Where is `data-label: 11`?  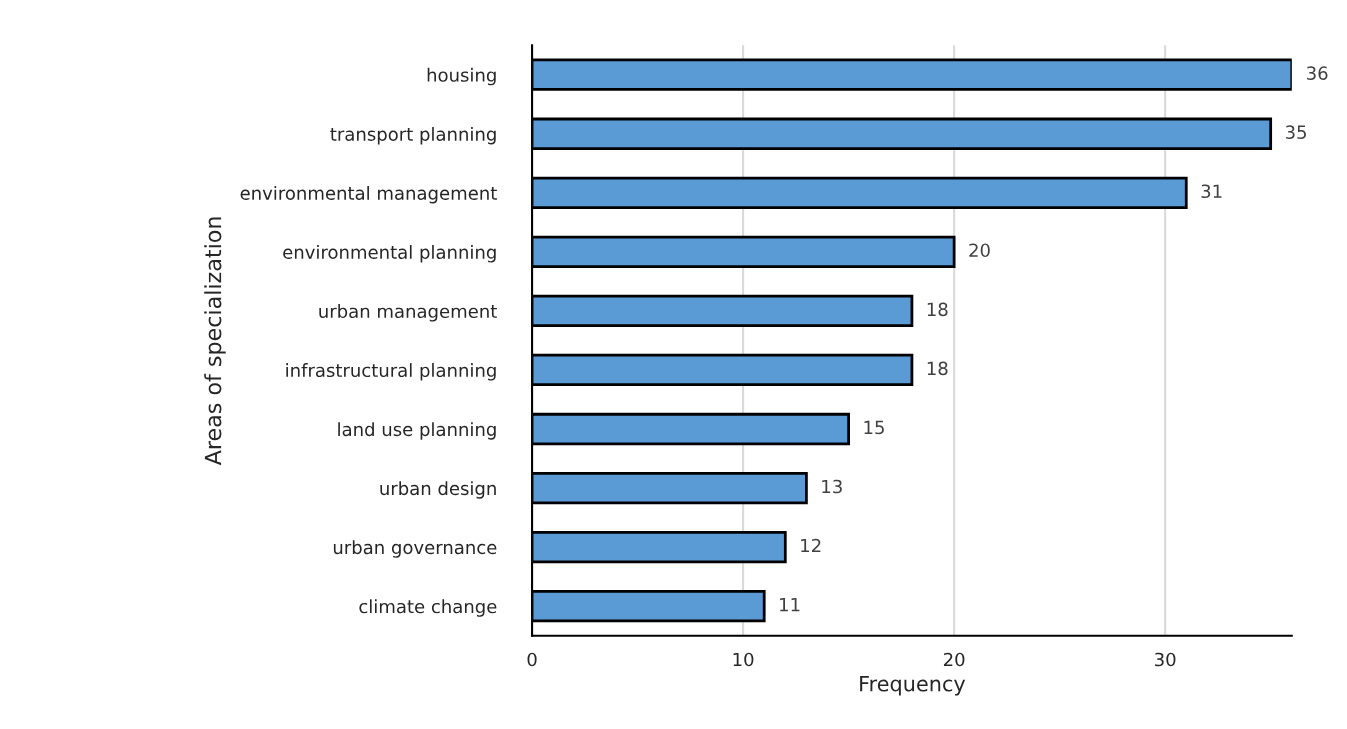 data-label: 11 is located at coordinates (790, 604).